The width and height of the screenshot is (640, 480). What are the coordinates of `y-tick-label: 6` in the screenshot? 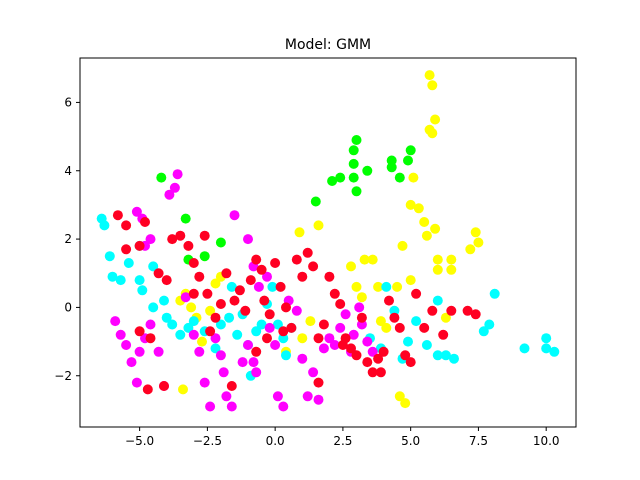 It's located at (68, 102).